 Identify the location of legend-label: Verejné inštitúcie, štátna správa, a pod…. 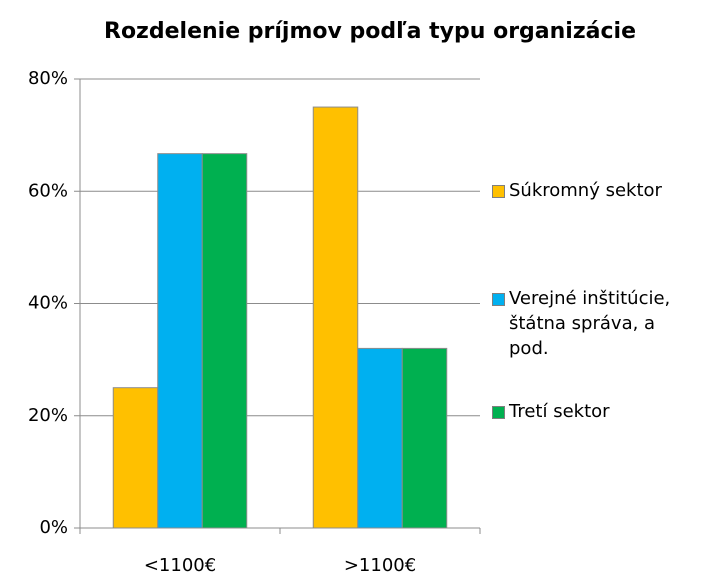
(590, 323).